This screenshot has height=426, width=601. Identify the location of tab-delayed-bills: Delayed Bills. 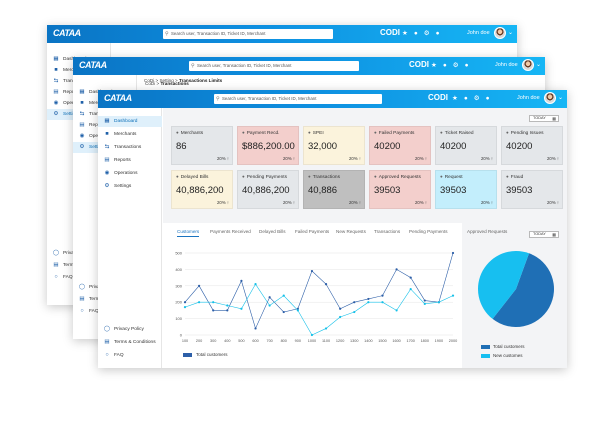
(272, 231).